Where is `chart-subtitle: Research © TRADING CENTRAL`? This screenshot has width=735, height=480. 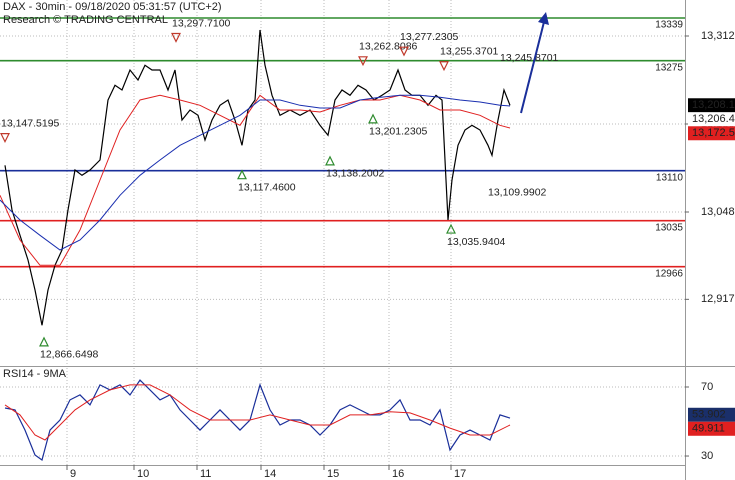
chart-subtitle: Research © TRADING CENTRAL is located at coordinates (85, 20).